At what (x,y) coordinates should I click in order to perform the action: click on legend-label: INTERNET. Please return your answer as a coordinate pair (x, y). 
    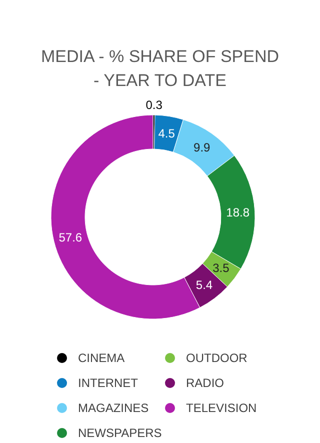
    Looking at the image, I should click on (108, 383).